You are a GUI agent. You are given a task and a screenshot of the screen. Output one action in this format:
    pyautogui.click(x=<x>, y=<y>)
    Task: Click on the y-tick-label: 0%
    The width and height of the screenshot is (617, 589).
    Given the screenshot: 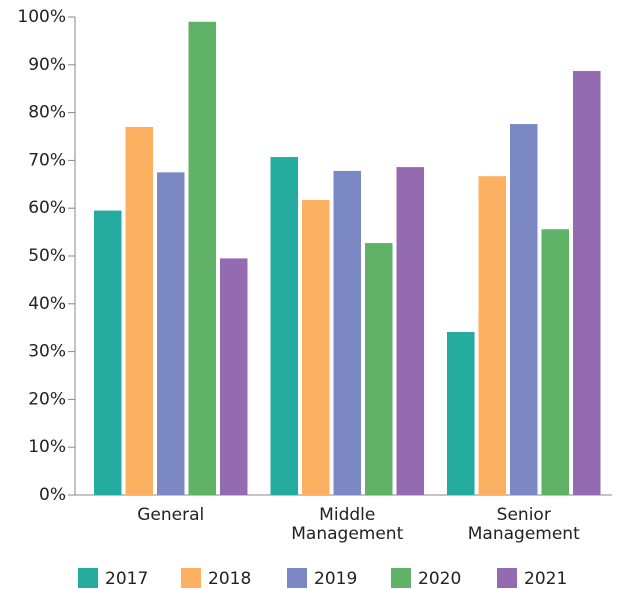 What is the action you would take?
    pyautogui.click(x=52, y=495)
    